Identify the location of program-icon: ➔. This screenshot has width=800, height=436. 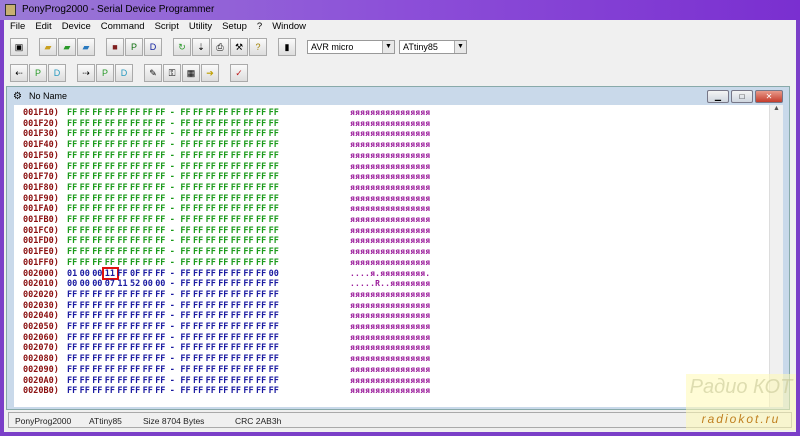
(210, 73).